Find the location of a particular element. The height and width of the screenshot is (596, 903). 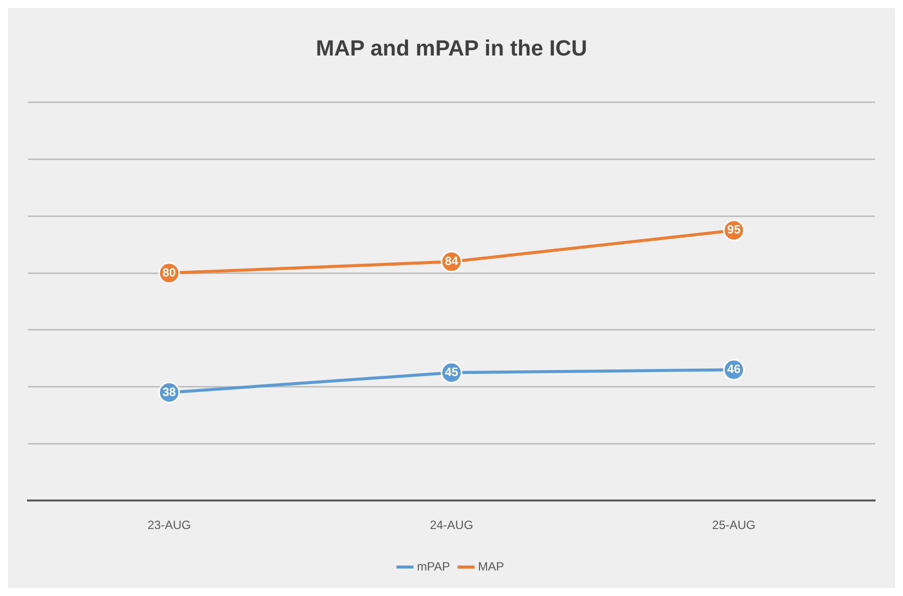

x-tick-label: 24-AUG is located at coordinates (452, 525).